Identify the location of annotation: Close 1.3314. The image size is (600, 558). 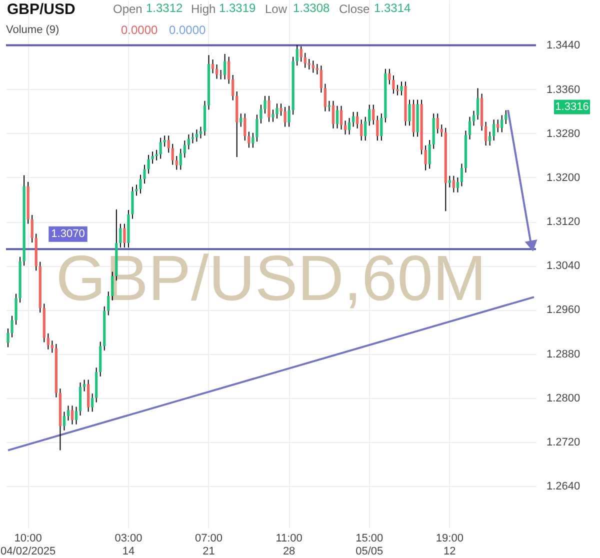
(375, 8).